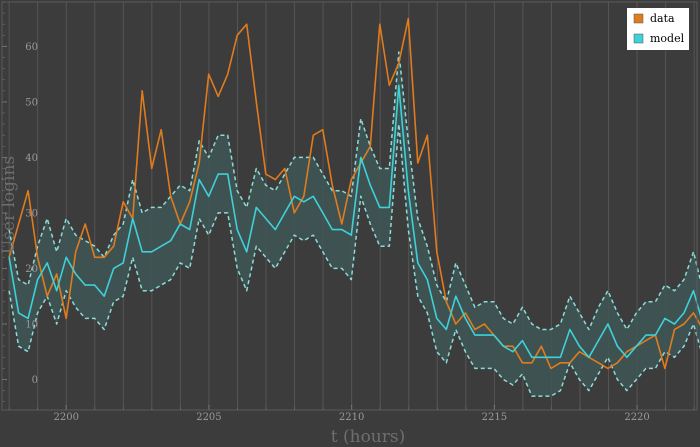 The width and height of the screenshot is (700, 447). What do you see at coordinates (636, 417) in the screenshot?
I see `x-tick-label-2220: 2220` at bounding box center [636, 417].